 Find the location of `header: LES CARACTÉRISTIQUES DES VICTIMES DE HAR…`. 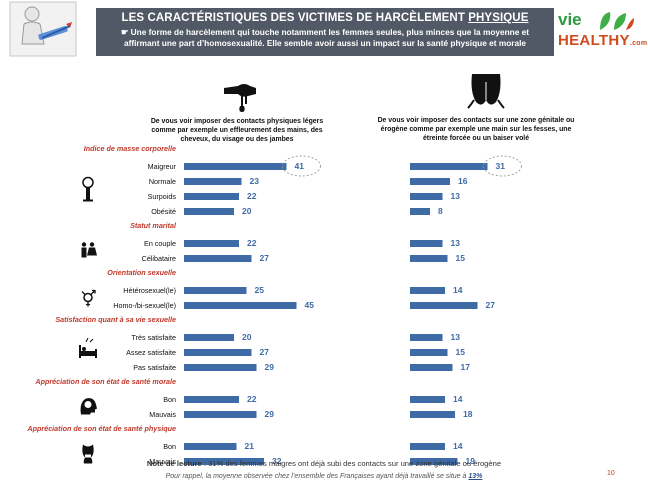

header: LES CARACTÉRISTIQUES DES VICTIMES DE HAR… is located at coordinates (324, 31).